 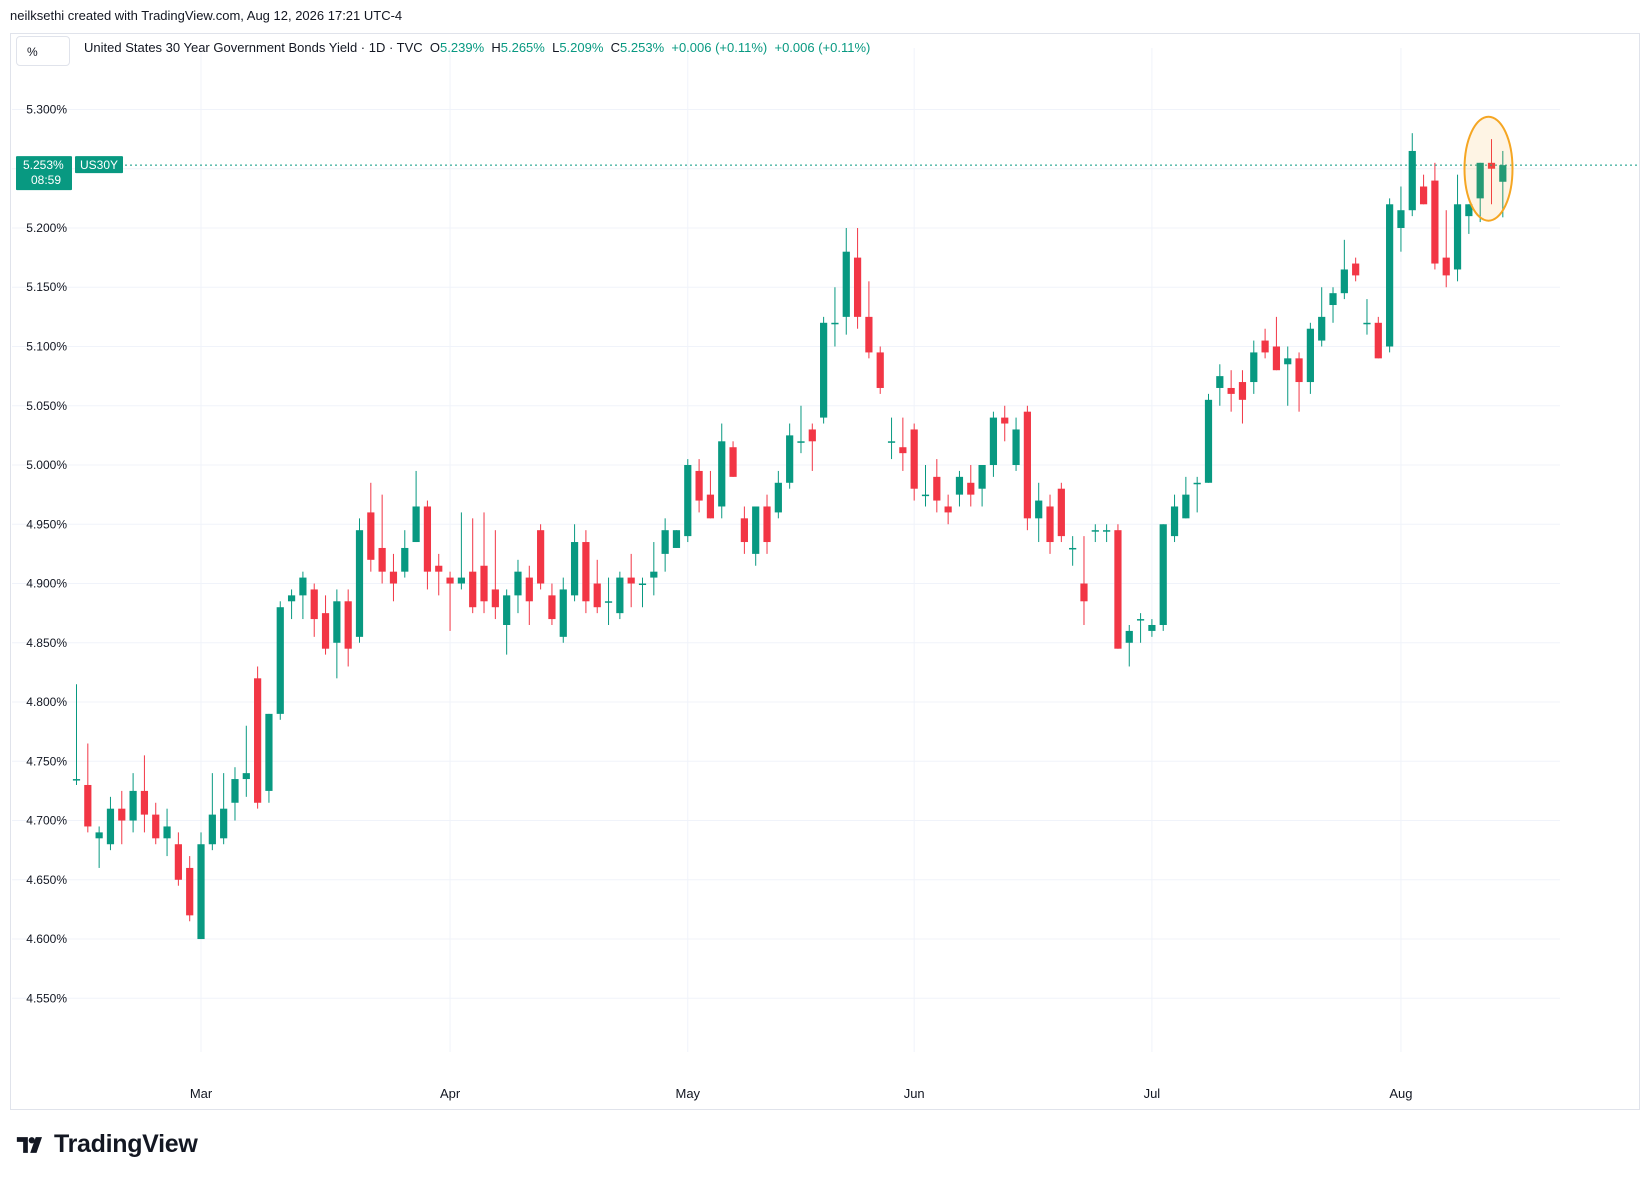 What do you see at coordinates (496, 47) in the screenshot?
I see `legend-high-label: H` at bounding box center [496, 47].